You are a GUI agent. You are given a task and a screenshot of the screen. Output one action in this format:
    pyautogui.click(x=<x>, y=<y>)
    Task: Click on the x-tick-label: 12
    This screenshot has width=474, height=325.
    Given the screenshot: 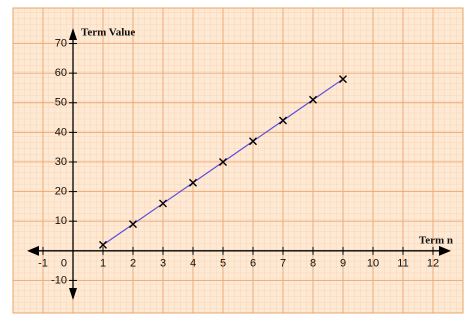 What is the action you would take?
    pyautogui.click(x=433, y=264)
    